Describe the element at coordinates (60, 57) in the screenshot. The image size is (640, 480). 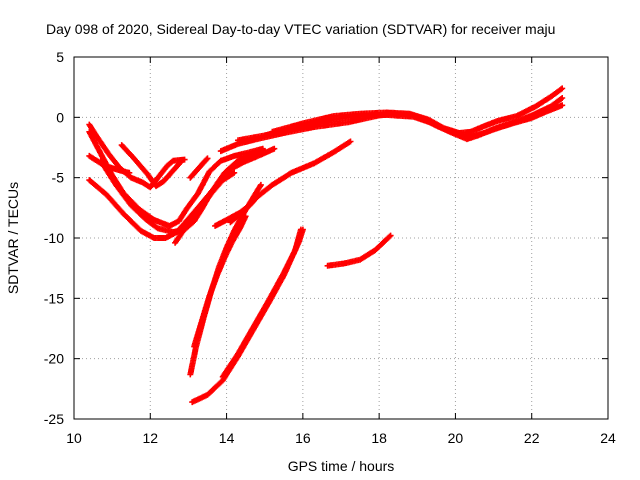
I see `y-tick-label: 5` at that location.